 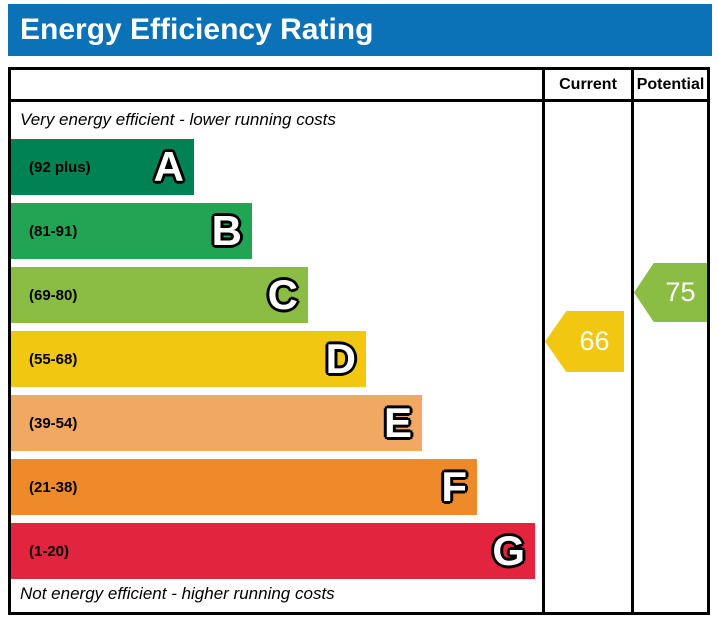 I want to click on band-range-label: (39-54), so click(x=53, y=423).